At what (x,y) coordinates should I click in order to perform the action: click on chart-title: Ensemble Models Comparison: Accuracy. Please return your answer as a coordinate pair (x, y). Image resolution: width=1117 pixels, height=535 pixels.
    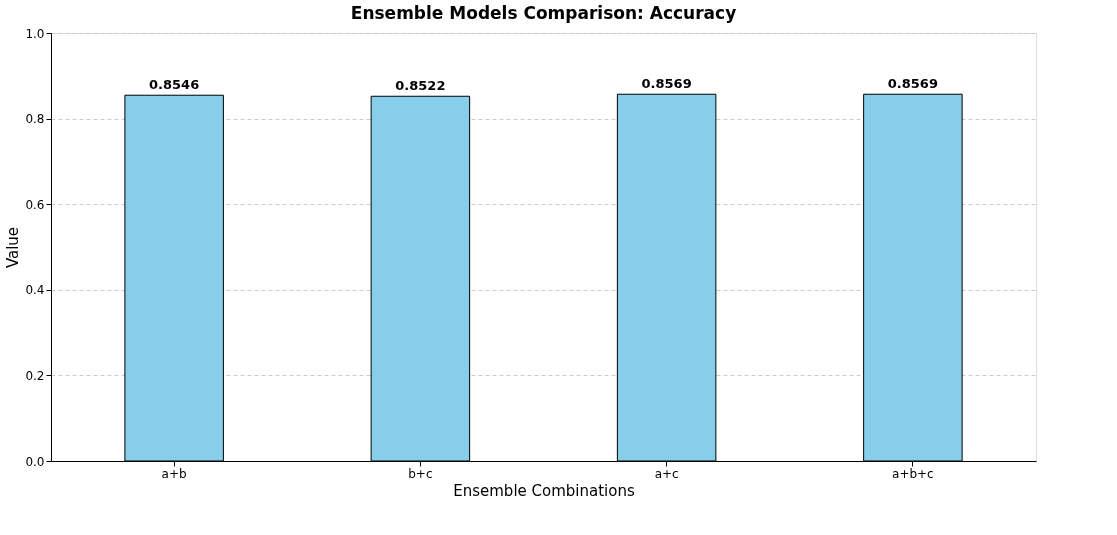
    Looking at the image, I should click on (543, 13).